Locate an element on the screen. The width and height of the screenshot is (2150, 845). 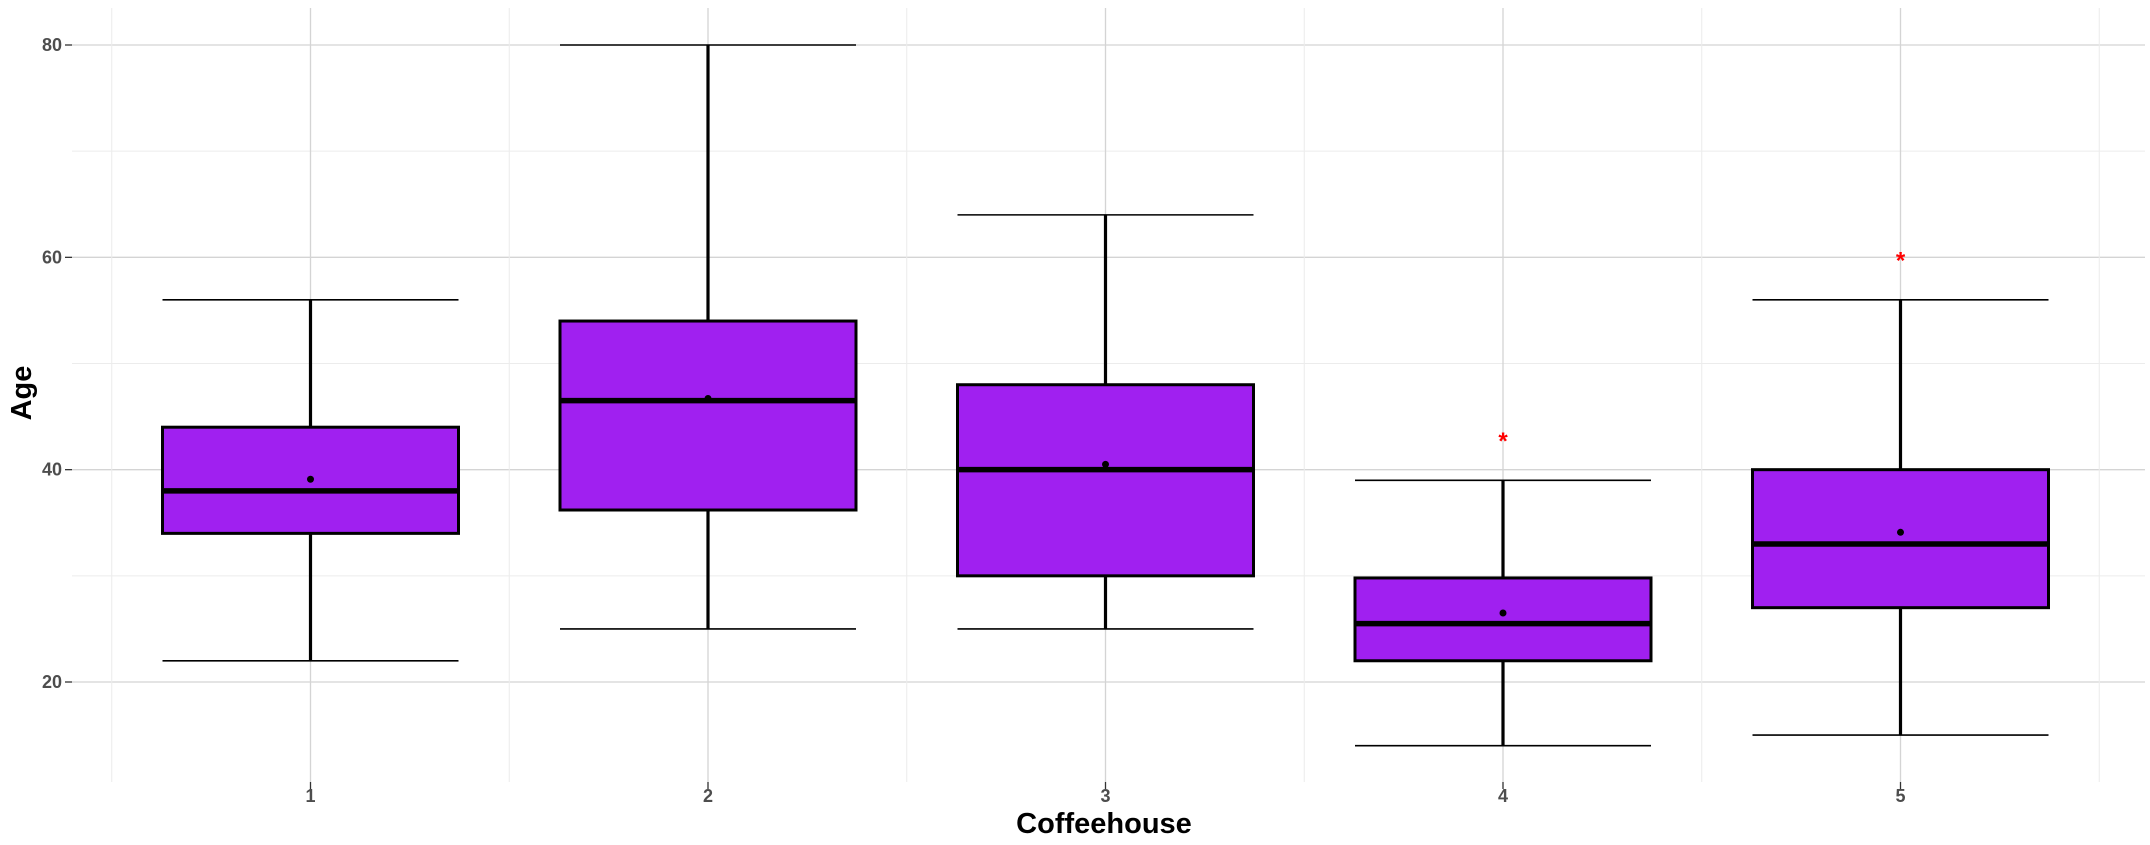
x-axis-title: Coffeehouse is located at coordinates (1104, 824).